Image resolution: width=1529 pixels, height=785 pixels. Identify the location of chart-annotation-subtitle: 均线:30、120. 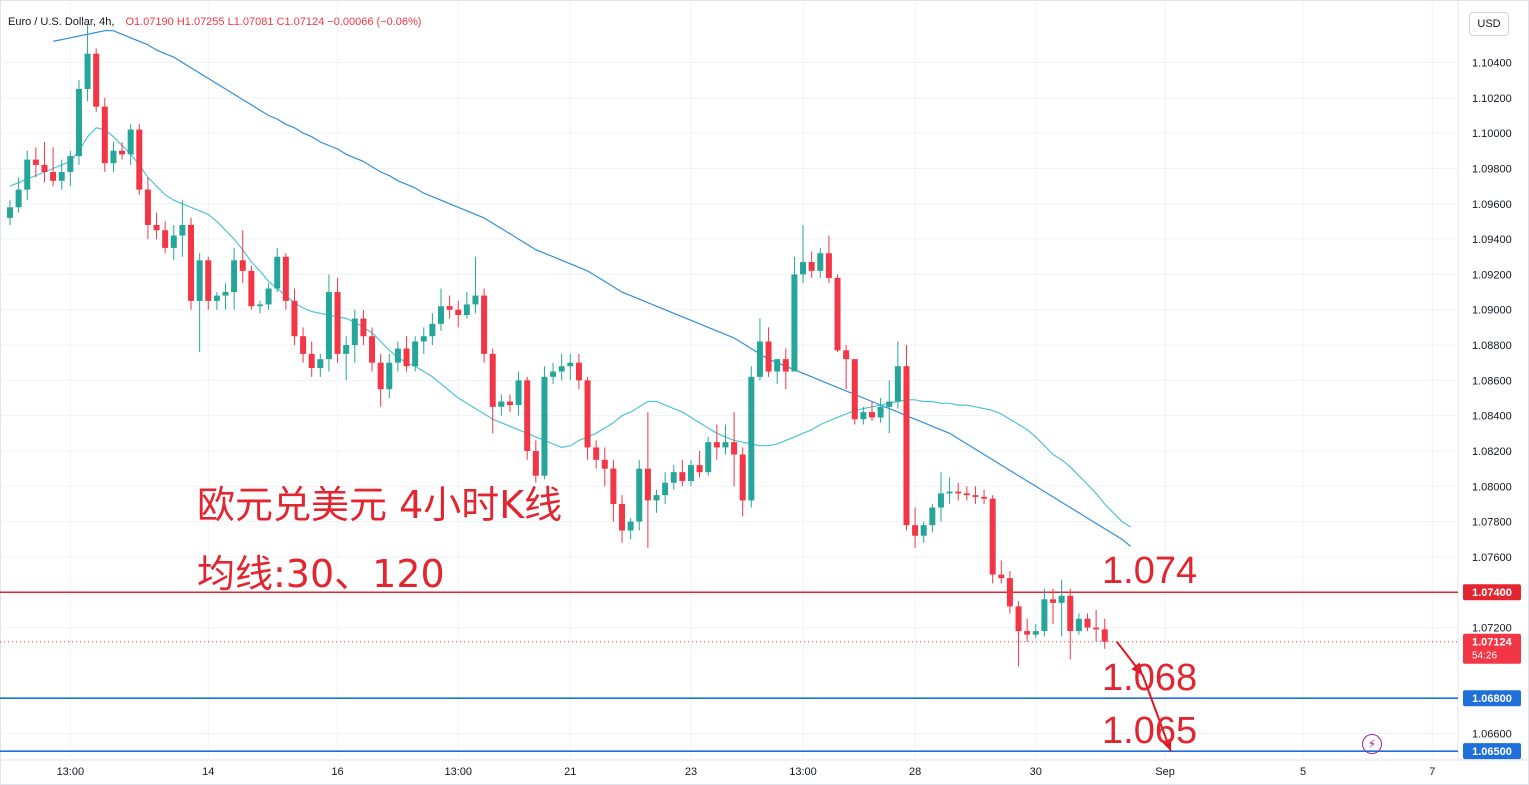
(321, 574).